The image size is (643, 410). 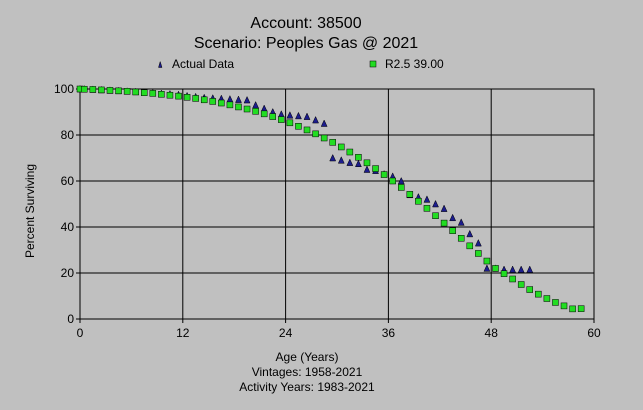 What do you see at coordinates (68, 135) in the screenshot?
I see `y-tick-label: 80` at bounding box center [68, 135].